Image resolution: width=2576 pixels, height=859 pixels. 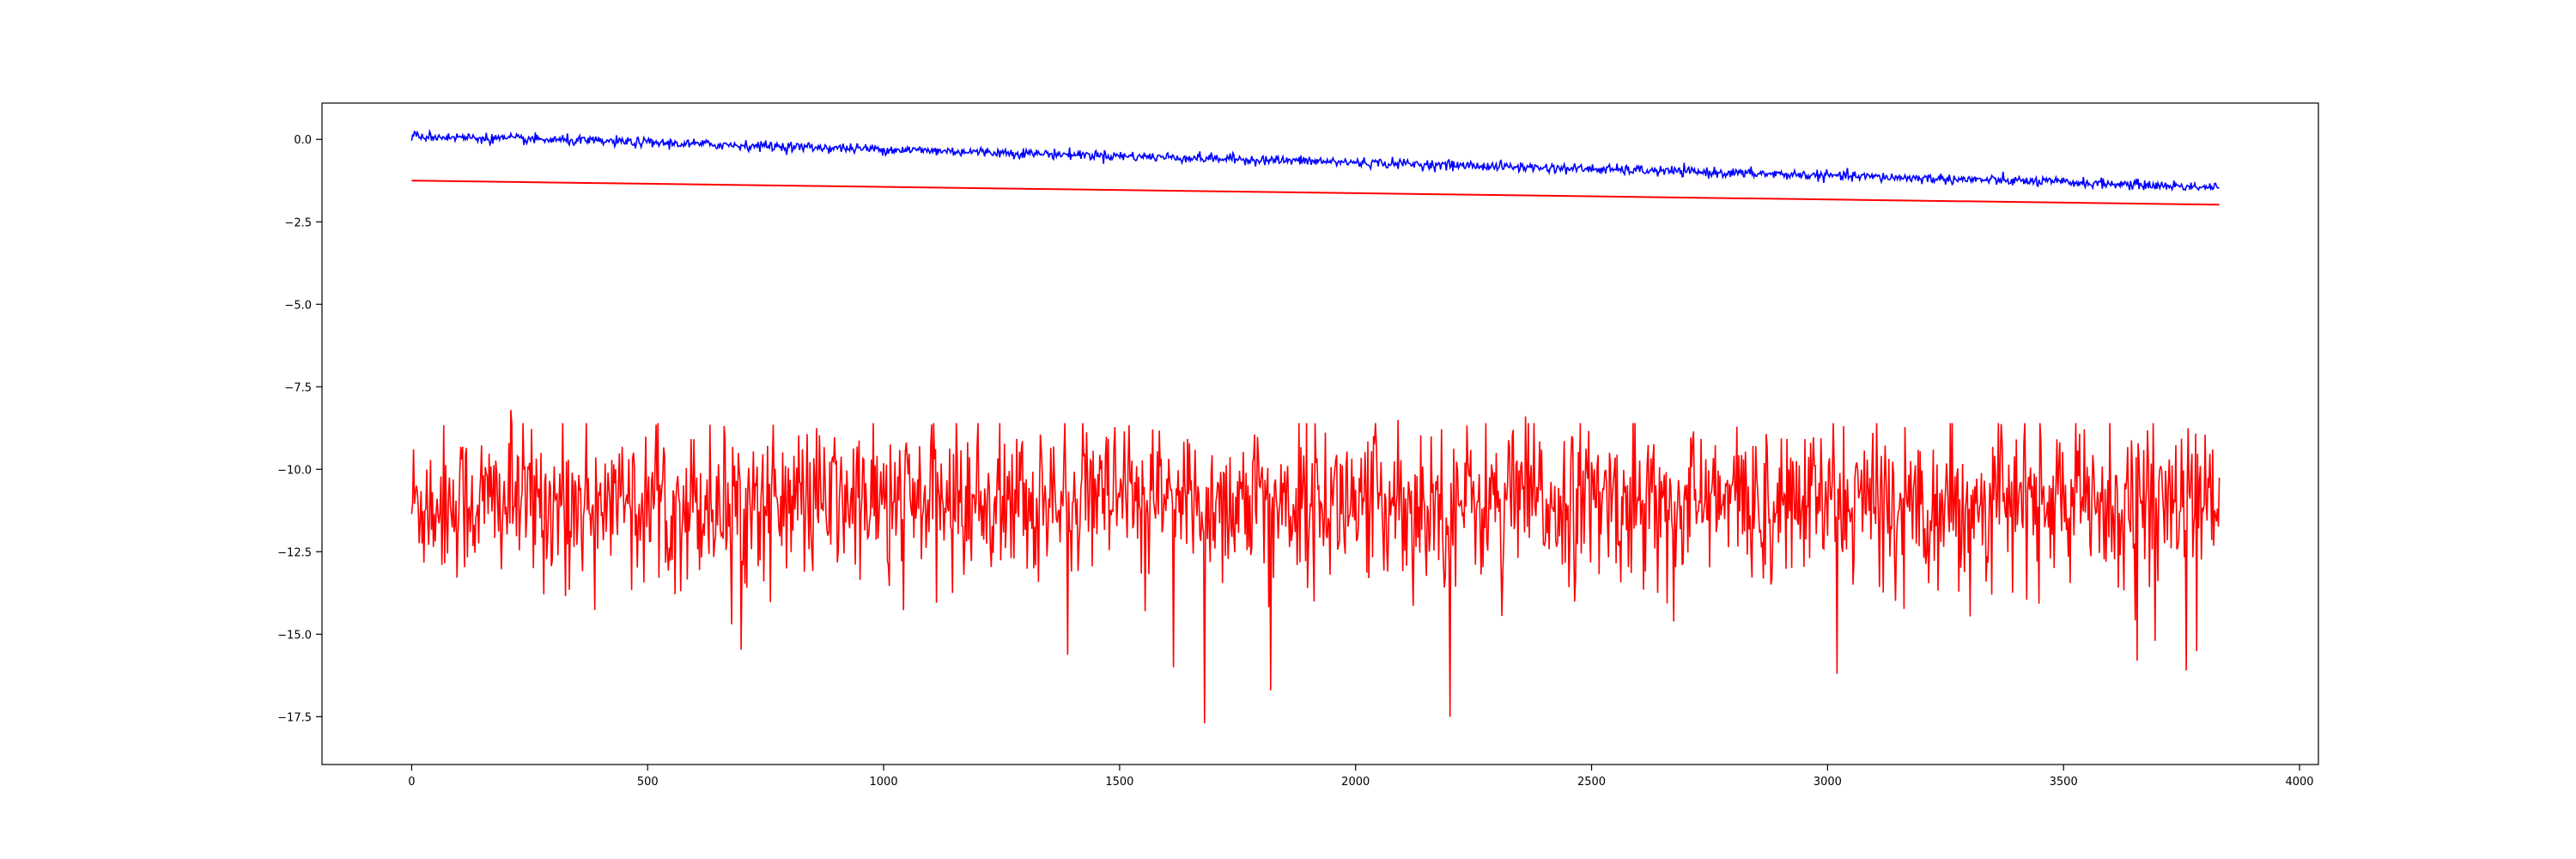 I want to click on x-tick-label: 2500, so click(x=1591, y=783).